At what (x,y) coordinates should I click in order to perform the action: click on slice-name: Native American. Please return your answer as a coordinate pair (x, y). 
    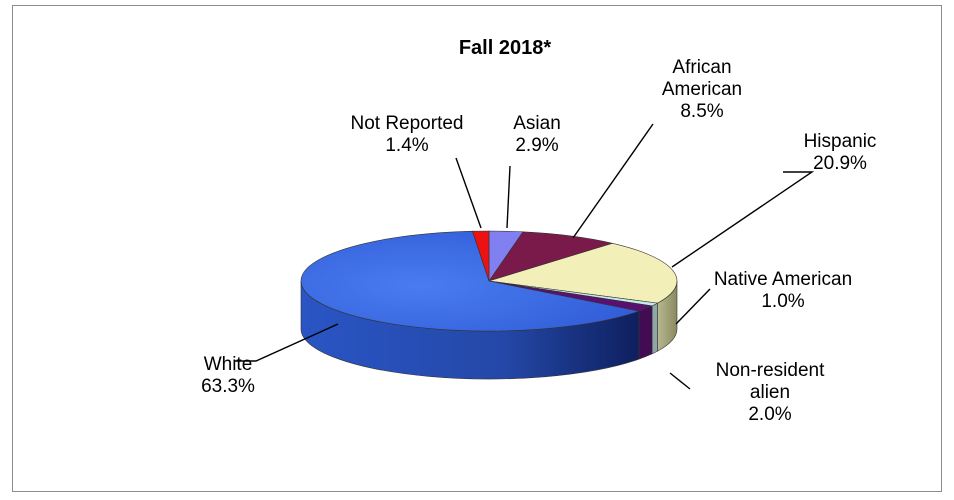
    Looking at the image, I should click on (783, 279).